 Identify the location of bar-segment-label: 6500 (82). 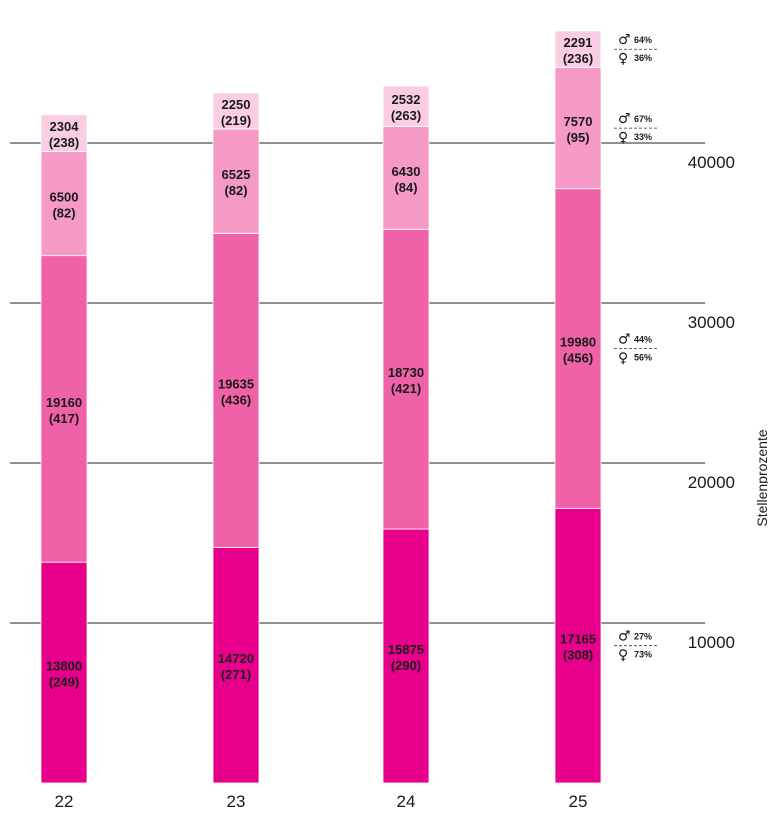
(64, 205).